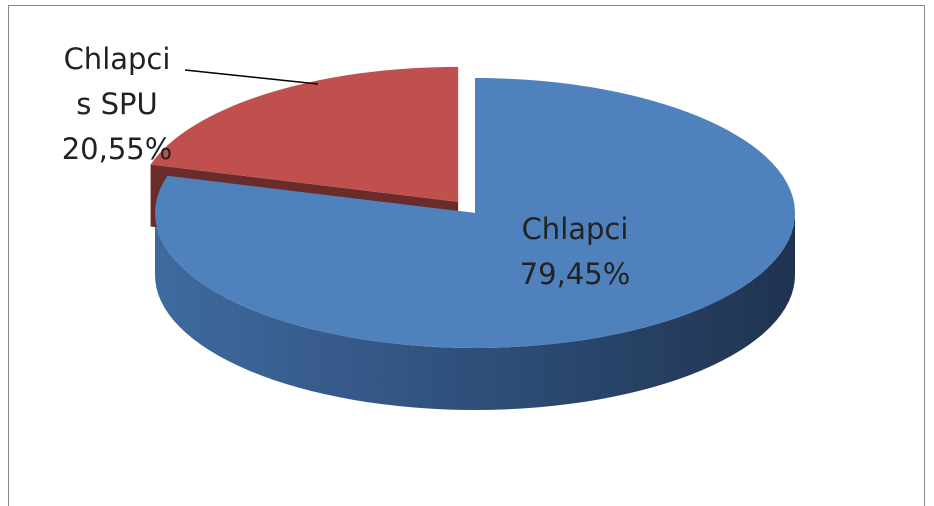 The image size is (934, 506). What do you see at coordinates (117, 81) in the screenshot?
I see `category-label: Chlapci s SPU` at bounding box center [117, 81].